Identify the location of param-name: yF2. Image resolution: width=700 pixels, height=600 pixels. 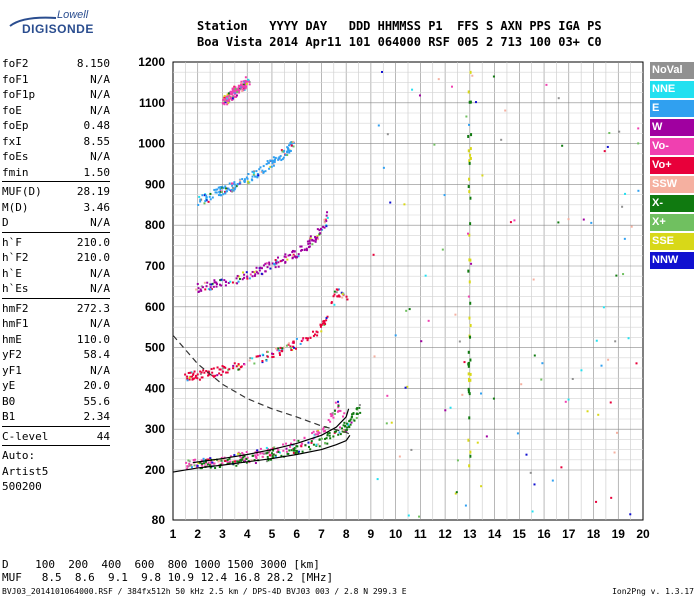
(12, 354).